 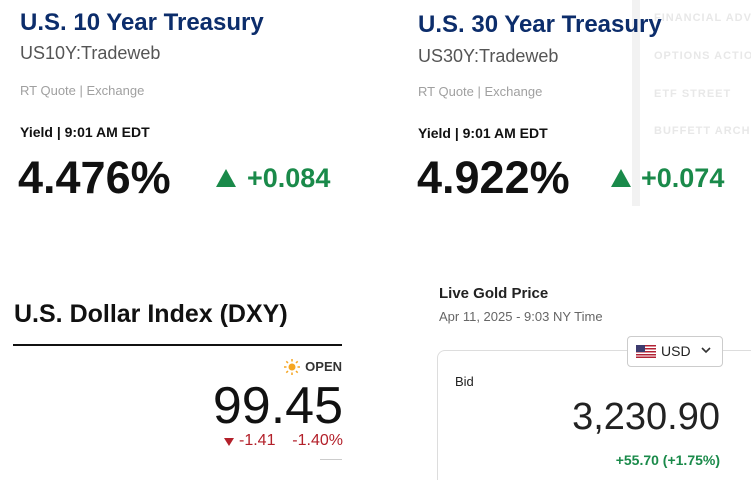 I want to click on price-card, so click(x=594, y=415).